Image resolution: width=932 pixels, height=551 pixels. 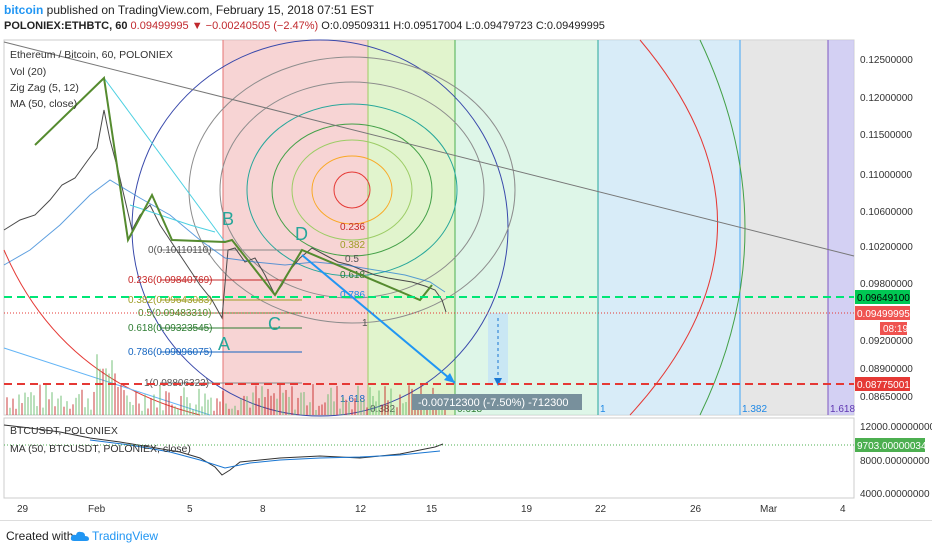 What do you see at coordinates (174, 313) in the screenshot?
I see `fib-level-05: 0.5(0.09483310)` at bounding box center [174, 313].